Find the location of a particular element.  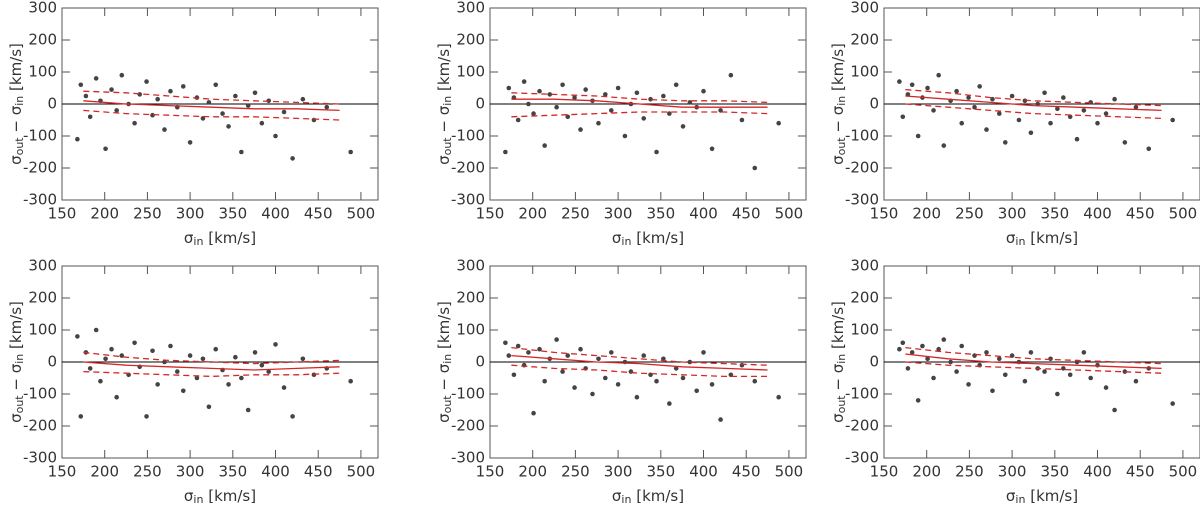

y-tick-label: 100 is located at coordinates (470, 330).